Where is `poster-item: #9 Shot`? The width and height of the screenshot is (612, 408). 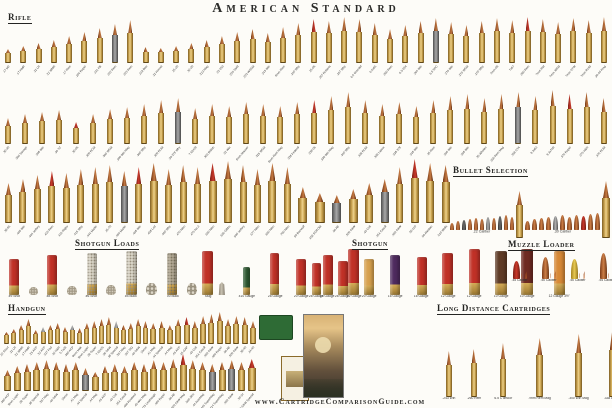 poster-item: #9 Shot is located at coordinates (14, 276).